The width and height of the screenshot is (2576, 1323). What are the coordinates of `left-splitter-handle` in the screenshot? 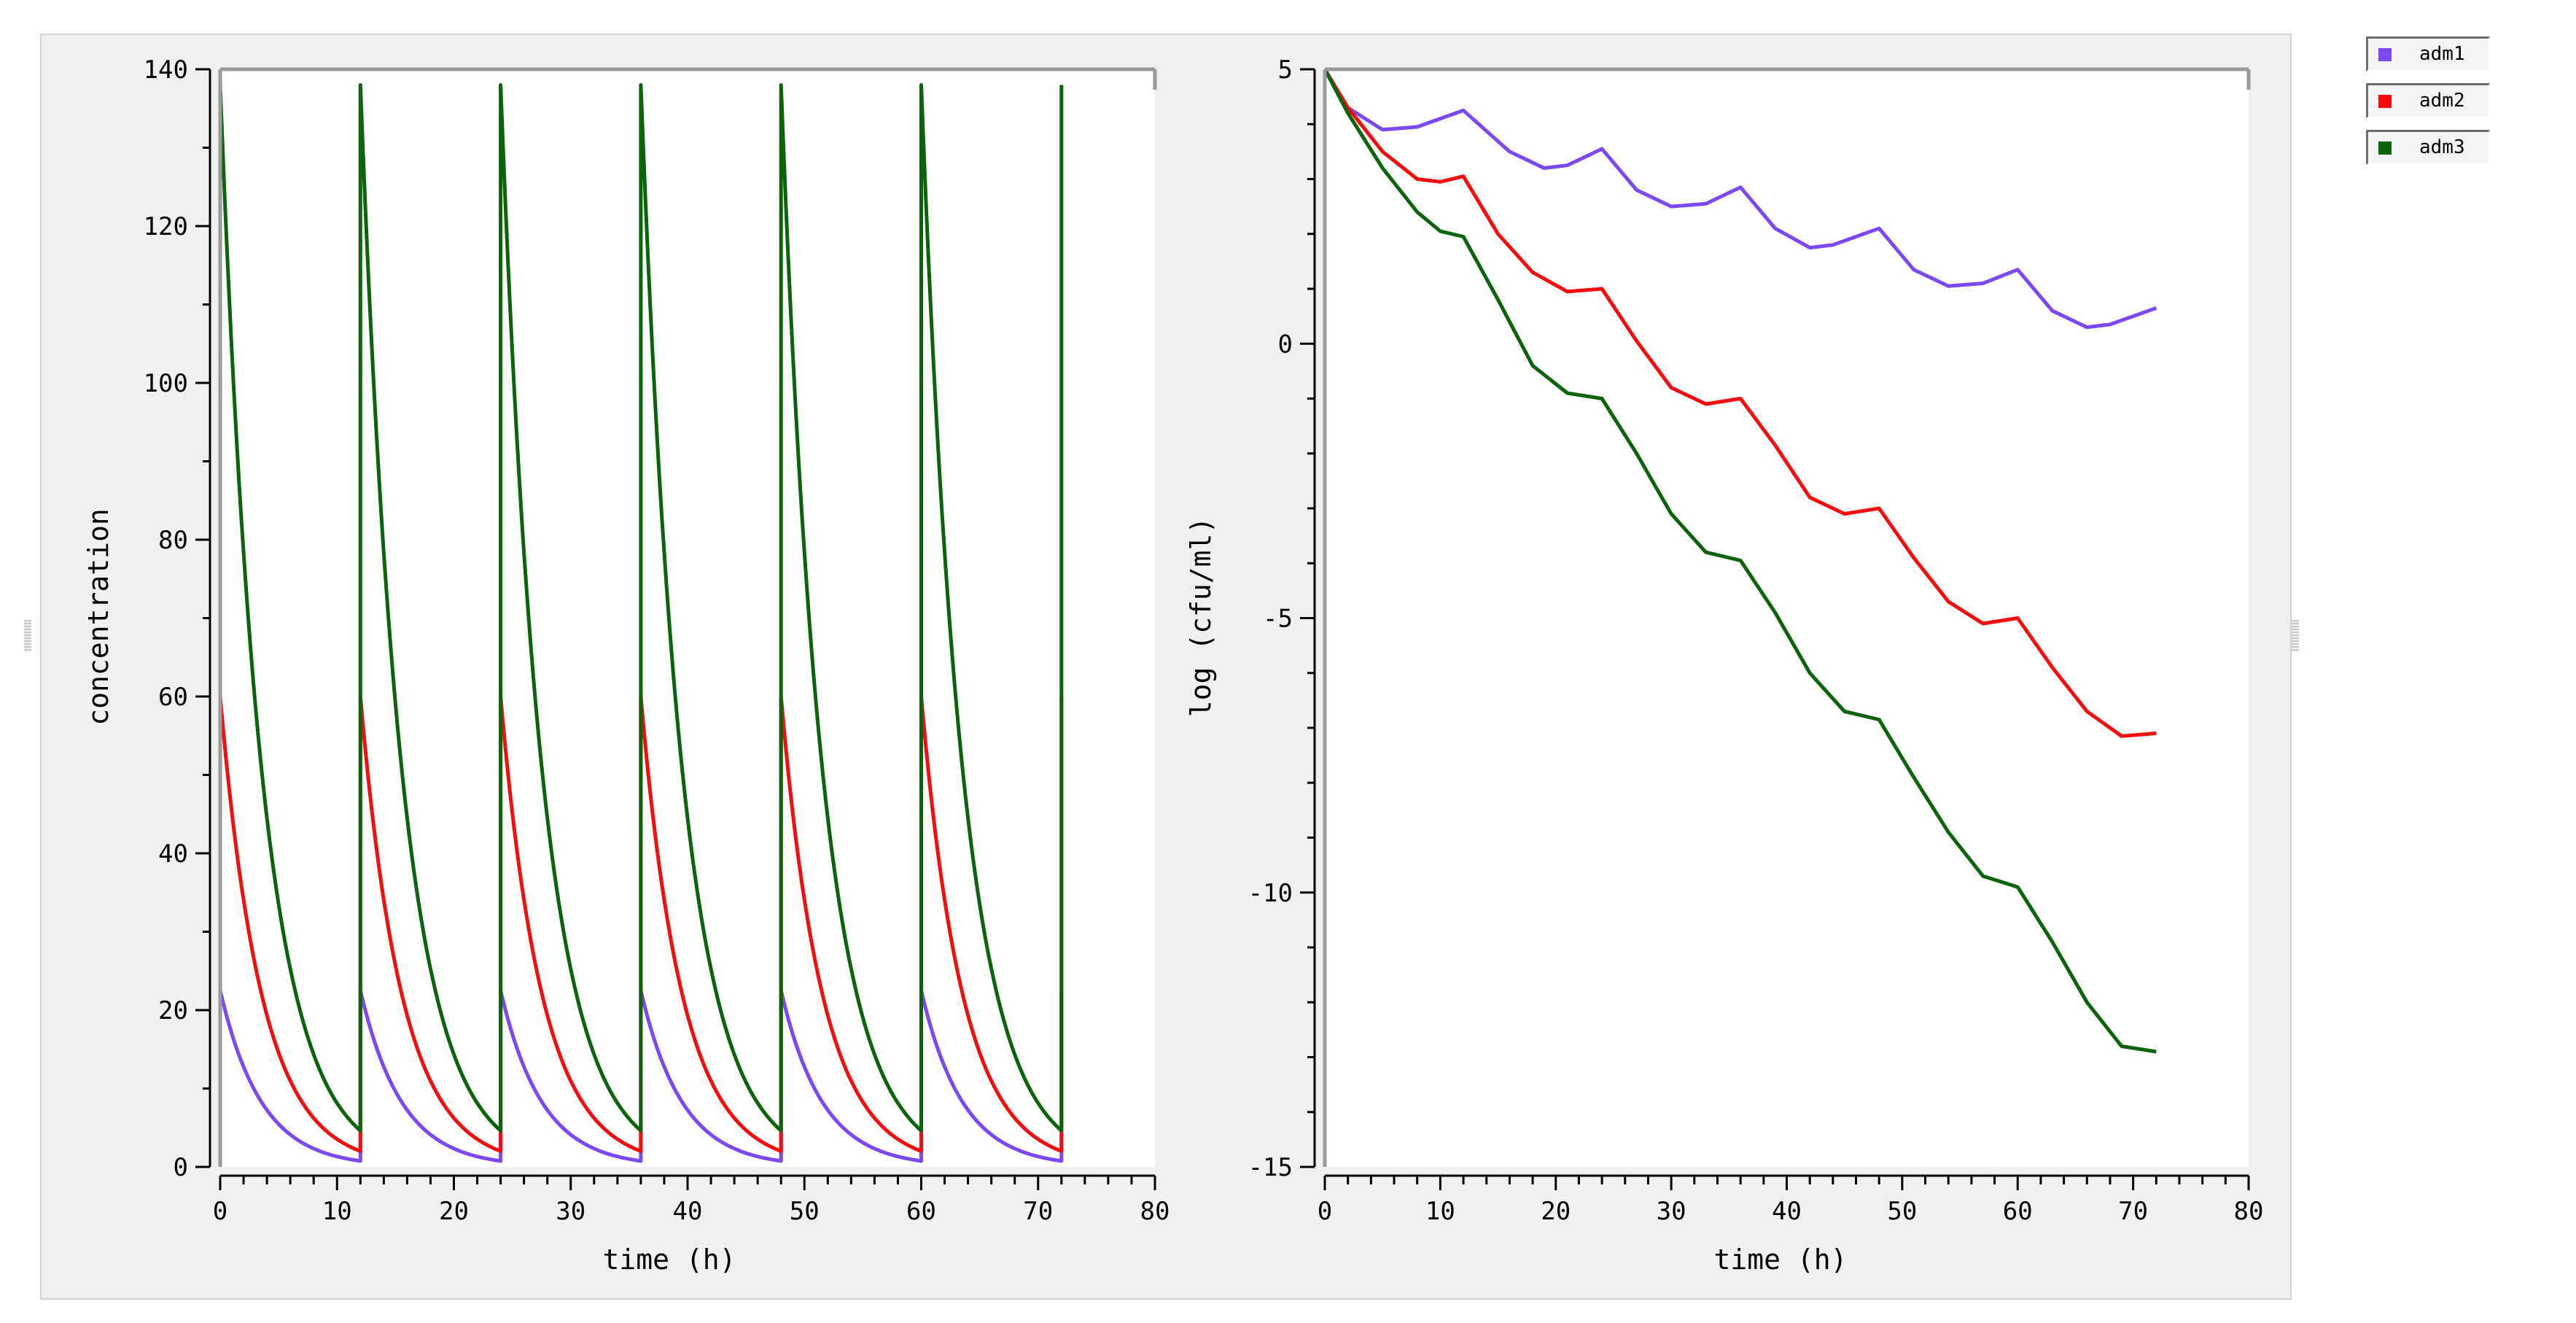 It's located at (27, 636).